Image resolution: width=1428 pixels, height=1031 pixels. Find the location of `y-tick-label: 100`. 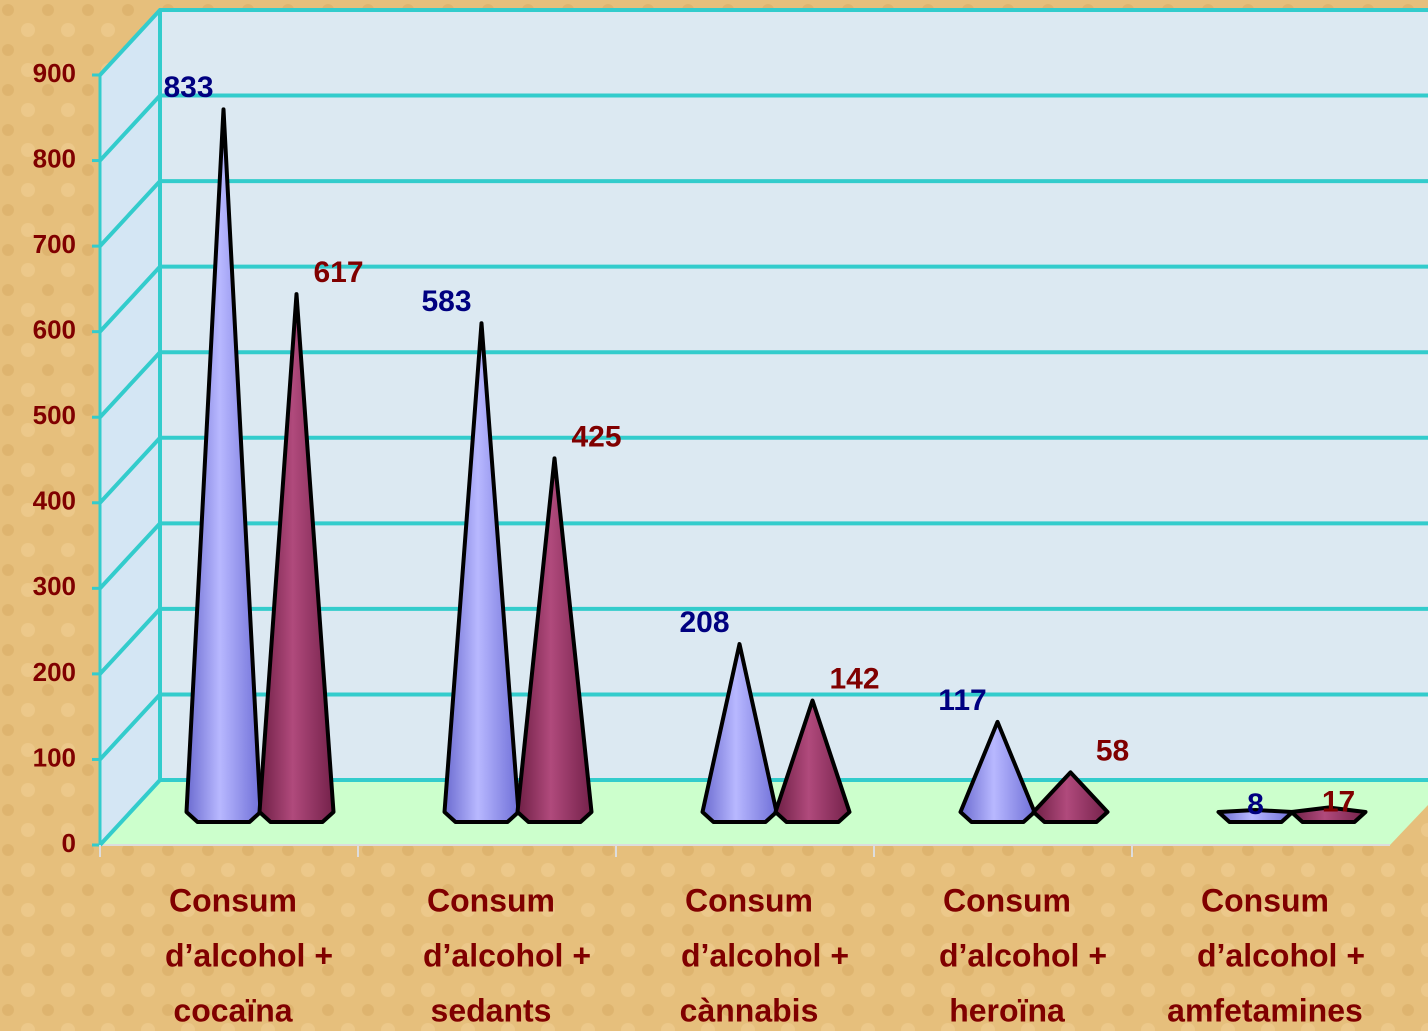

y-tick-label: 100 is located at coordinates (54, 757).